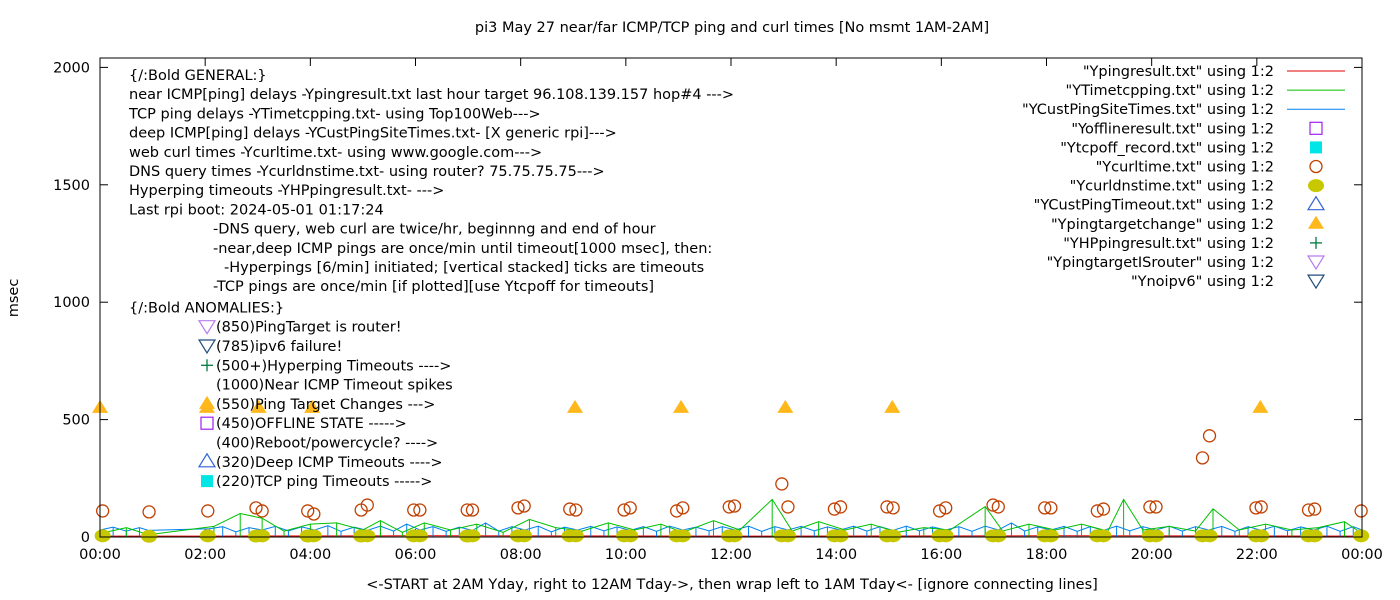 The height and width of the screenshot is (600, 1400). What do you see at coordinates (207, 365) in the screenshot?
I see `anomaly-icon-plus` at bounding box center [207, 365].